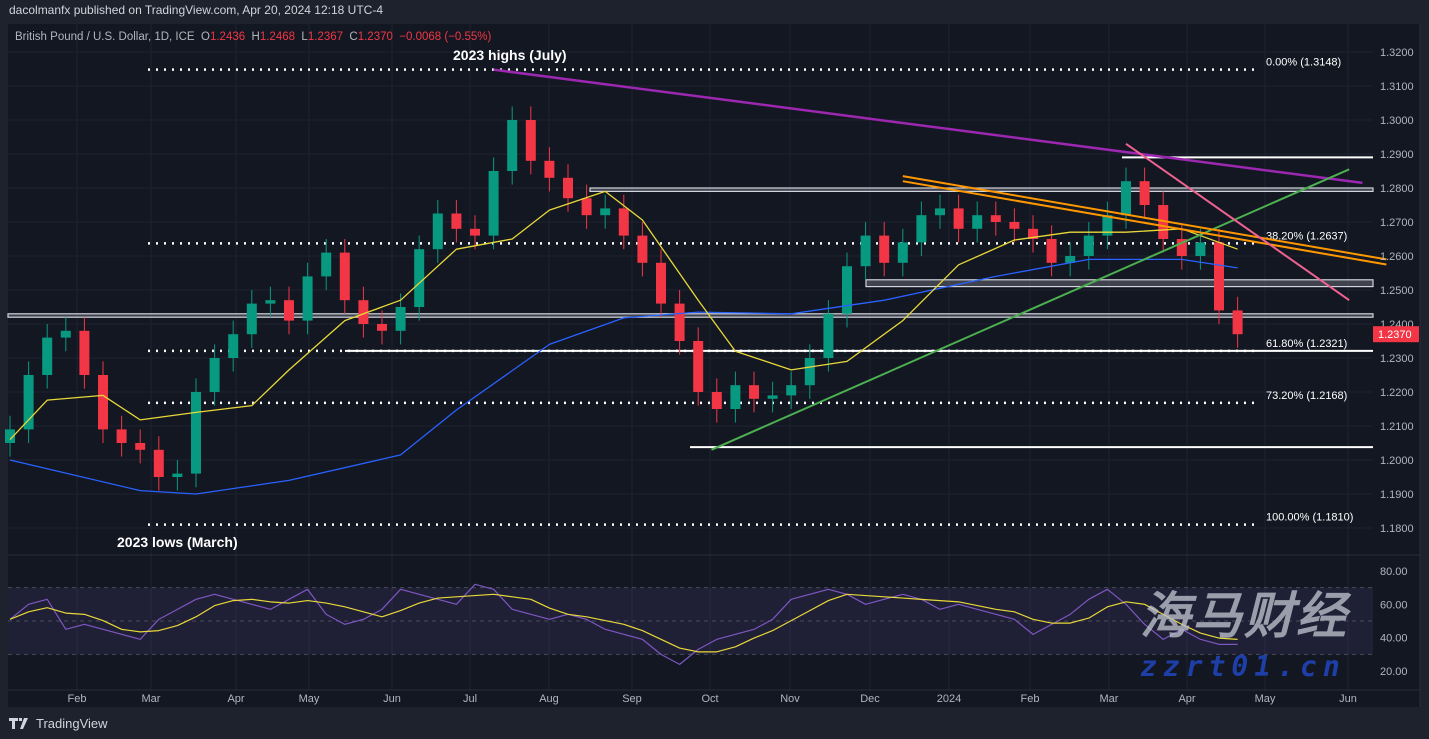 This screenshot has height=739, width=1429. I want to click on price-tick-label: 1.2600, so click(1397, 257).